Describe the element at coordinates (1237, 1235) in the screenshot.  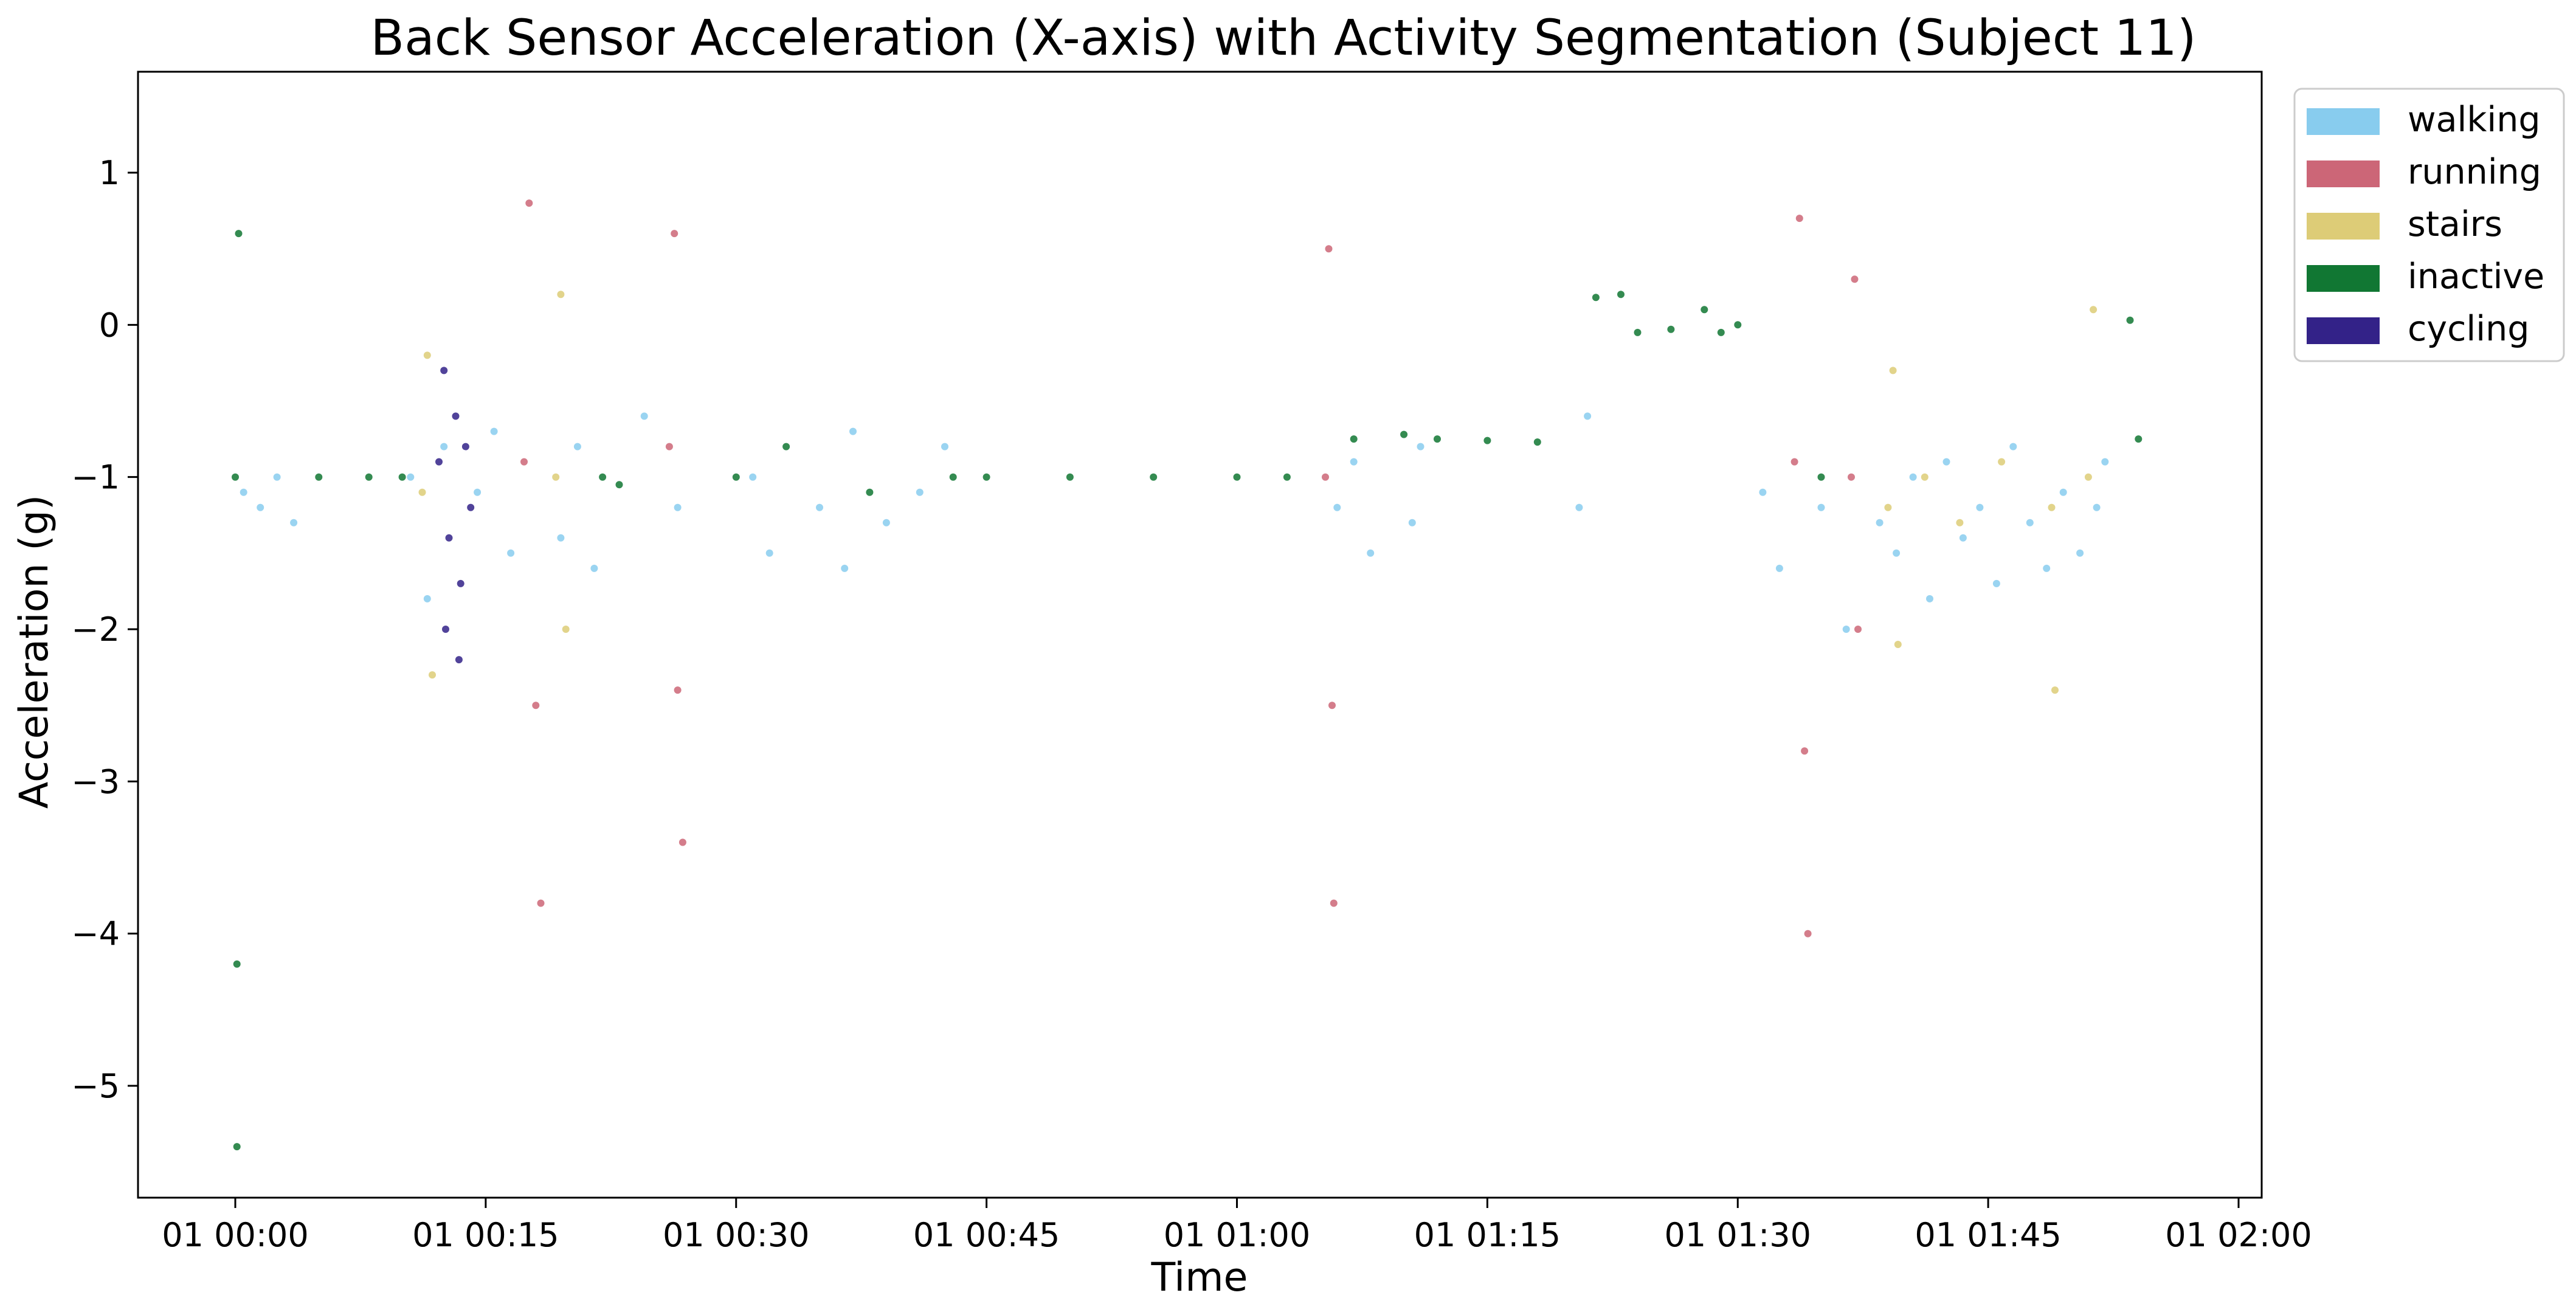
I see `x-tick-label-4: 01 01:00` at that location.